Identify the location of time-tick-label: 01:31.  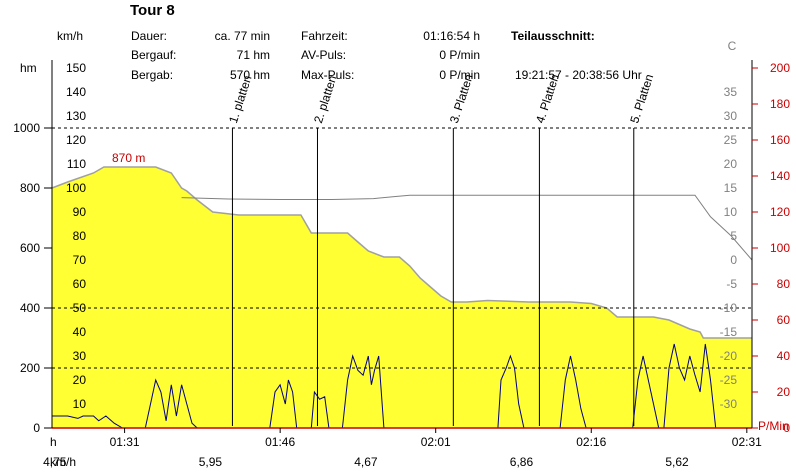
(125, 442).